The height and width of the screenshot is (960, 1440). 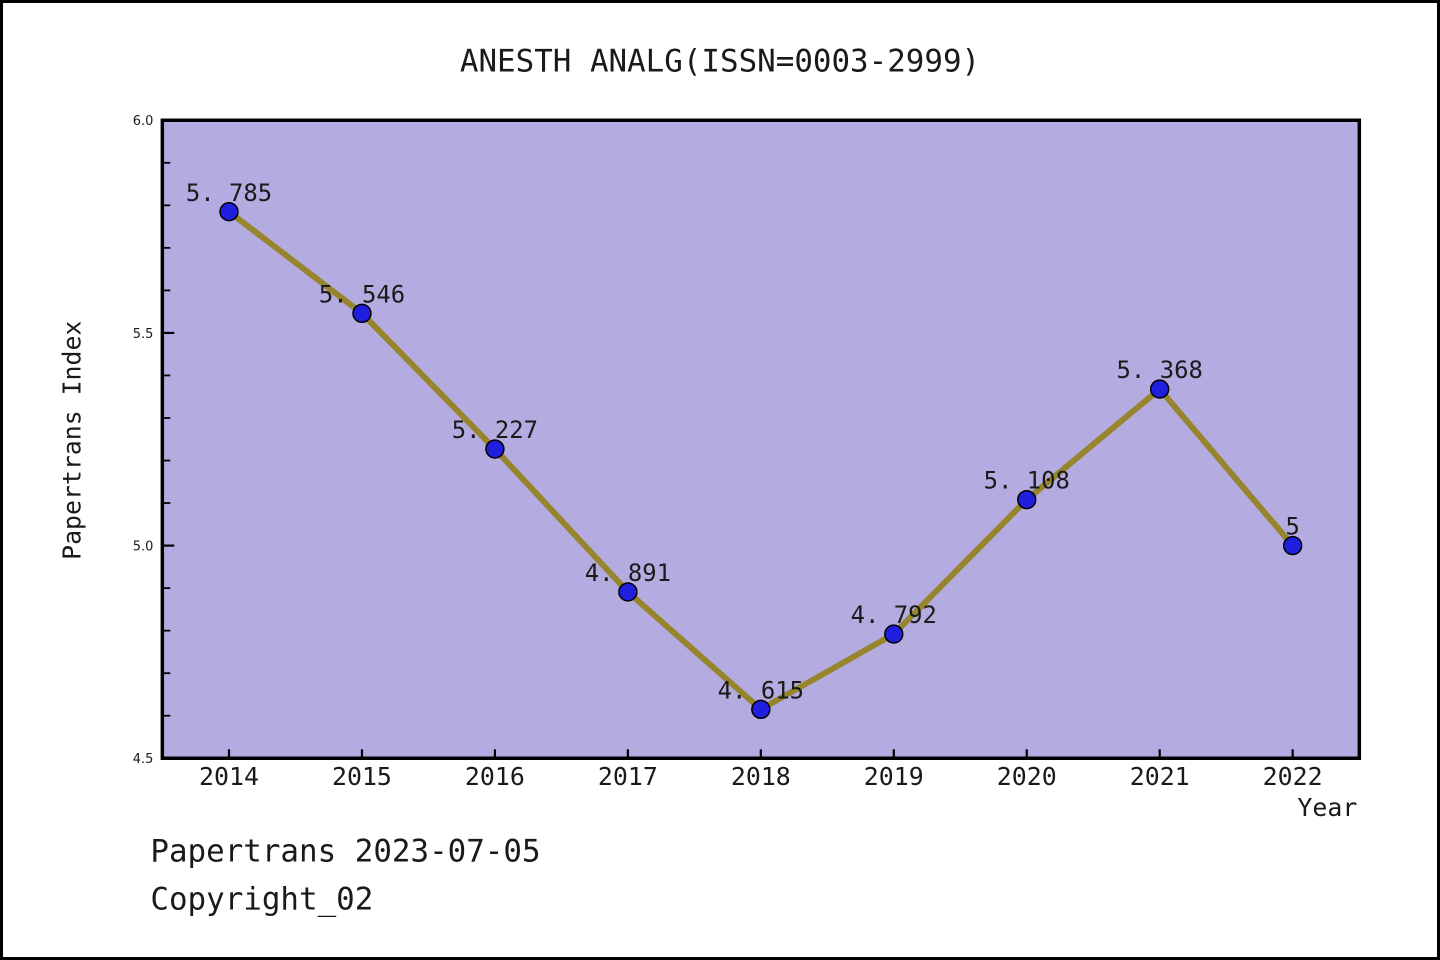 I want to click on data-point-label: 4. 891, so click(x=628, y=573).